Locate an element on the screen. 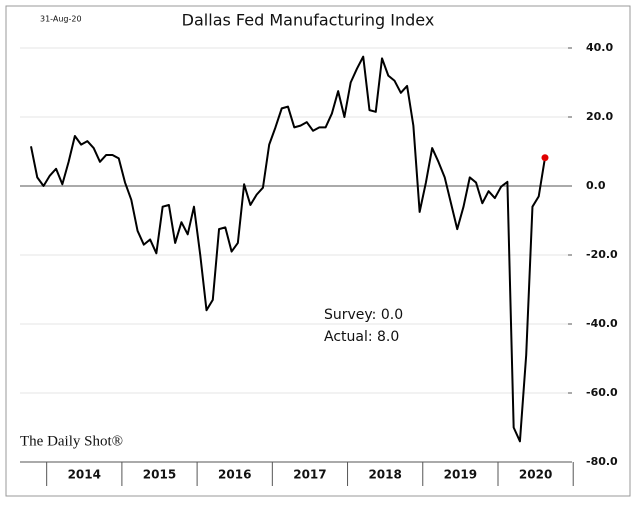 The image size is (636, 508). x-tick-label: 2014 is located at coordinates (84, 475).